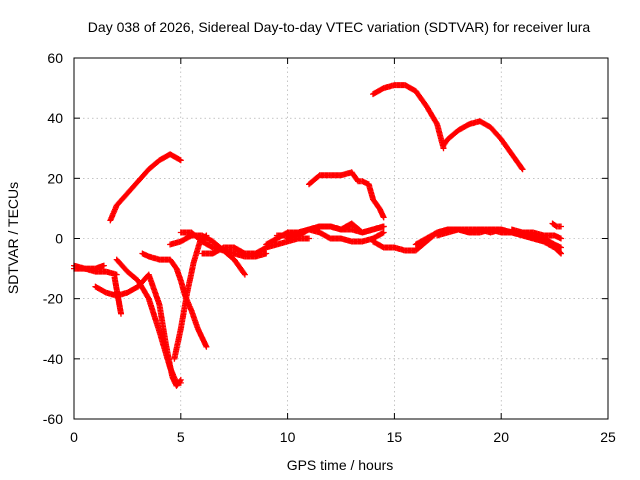  I want to click on y-tick-label: -40, so click(53, 359).